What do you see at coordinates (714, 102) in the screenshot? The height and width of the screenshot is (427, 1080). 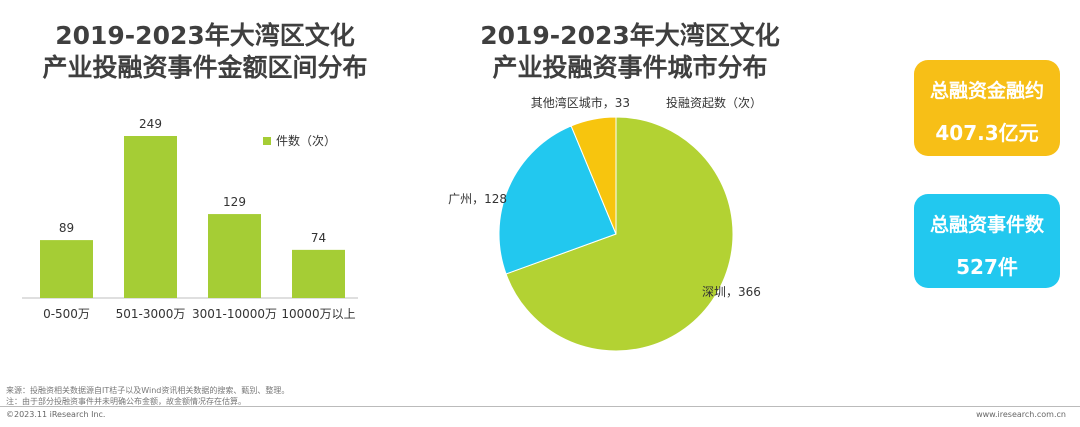 I see `pie-legend-title: 投融资起数（次）` at bounding box center [714, 102].